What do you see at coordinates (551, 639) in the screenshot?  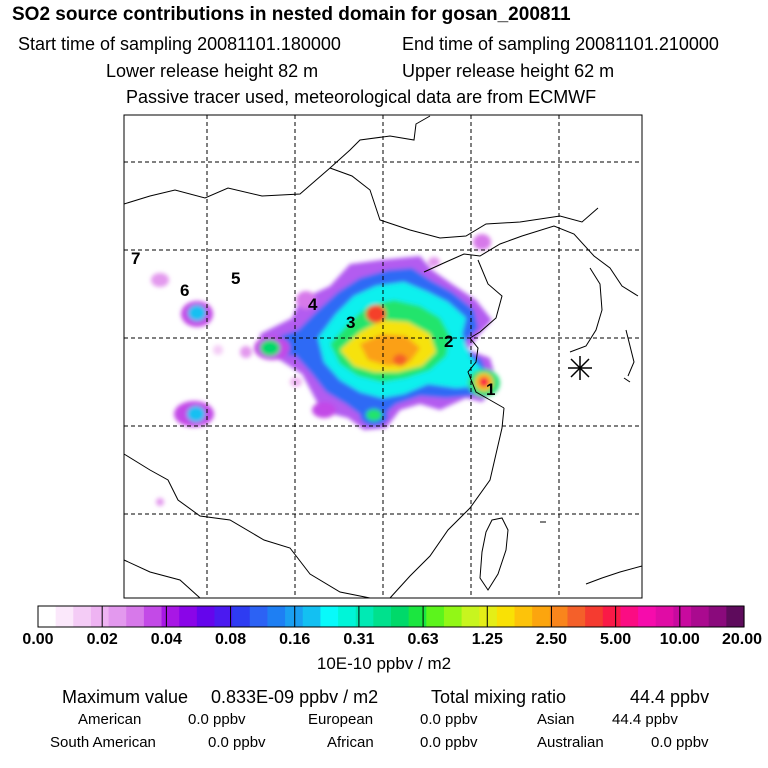 I see `legend-tick-label: 2.50` at bounding box center [551, 639].